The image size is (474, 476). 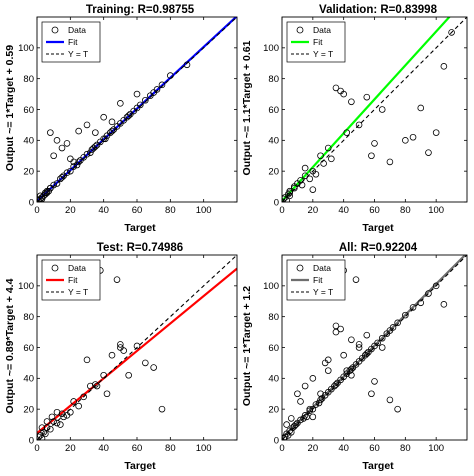 What do you see at coordinates (140, 466) in the screenshot?
I see `test-xlabel: Target` at bounding box center [140, 466].